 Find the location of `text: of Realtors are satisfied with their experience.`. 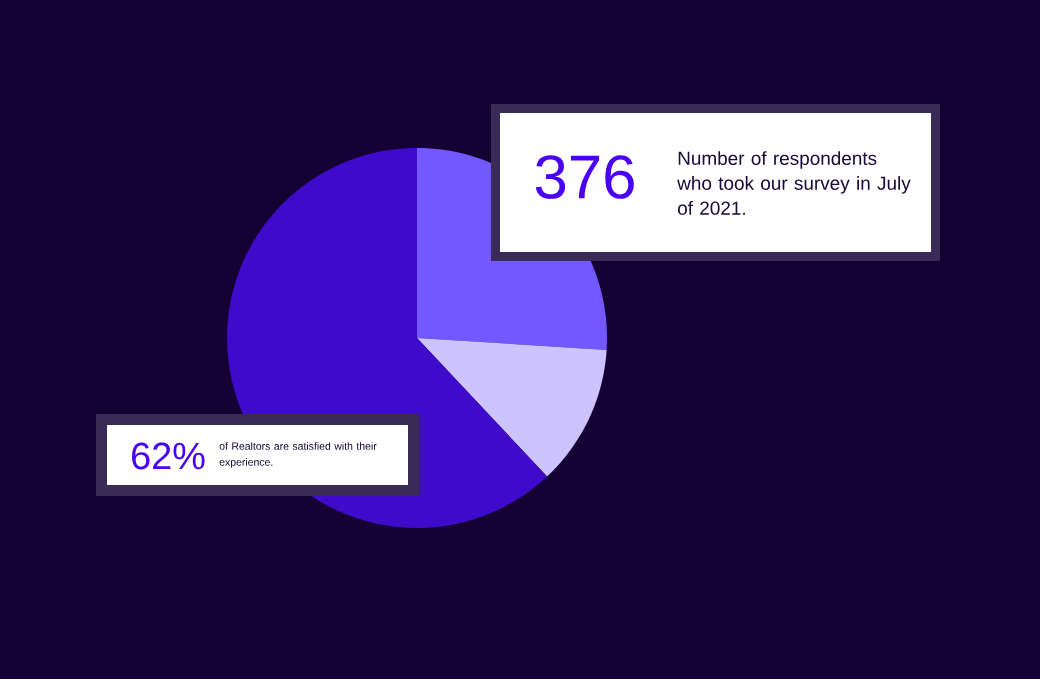

text: of Realtors are satisfied with their experience. is located at coordinates (298, 455).